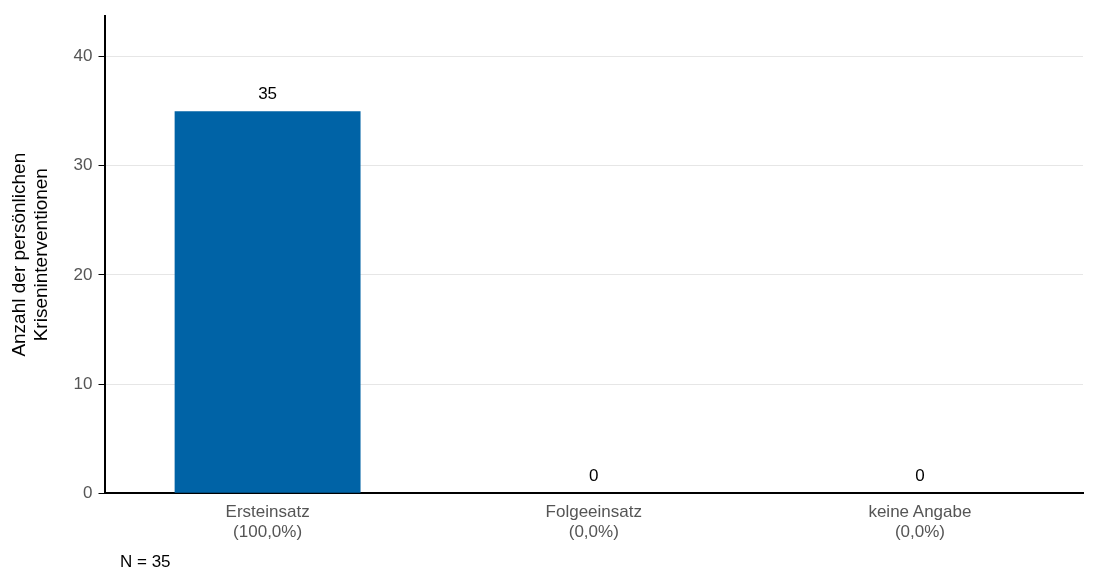 Image resolution: width=1097 pixels, height=573 pixels. I want to click on data-label: 35, so click(268, 94).